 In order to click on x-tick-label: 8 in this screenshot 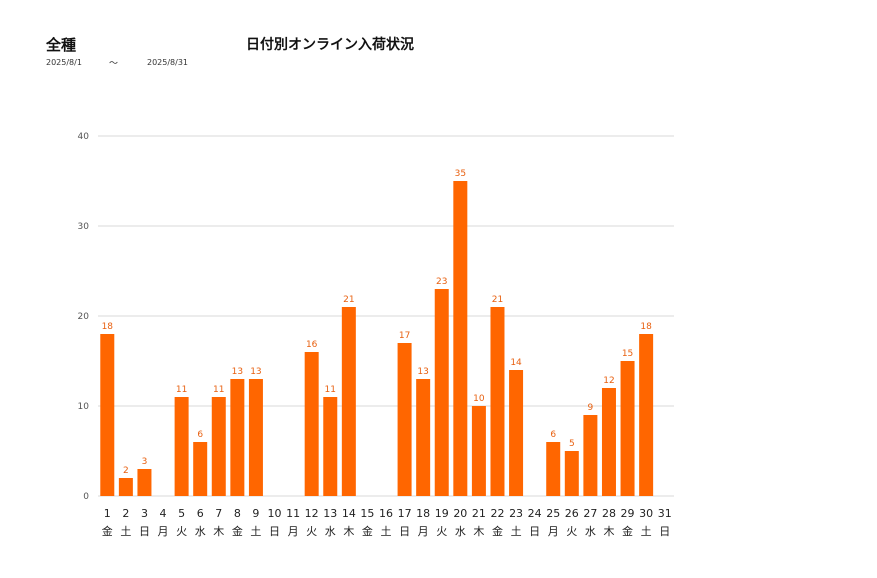, I will do `click(237, 513)`.